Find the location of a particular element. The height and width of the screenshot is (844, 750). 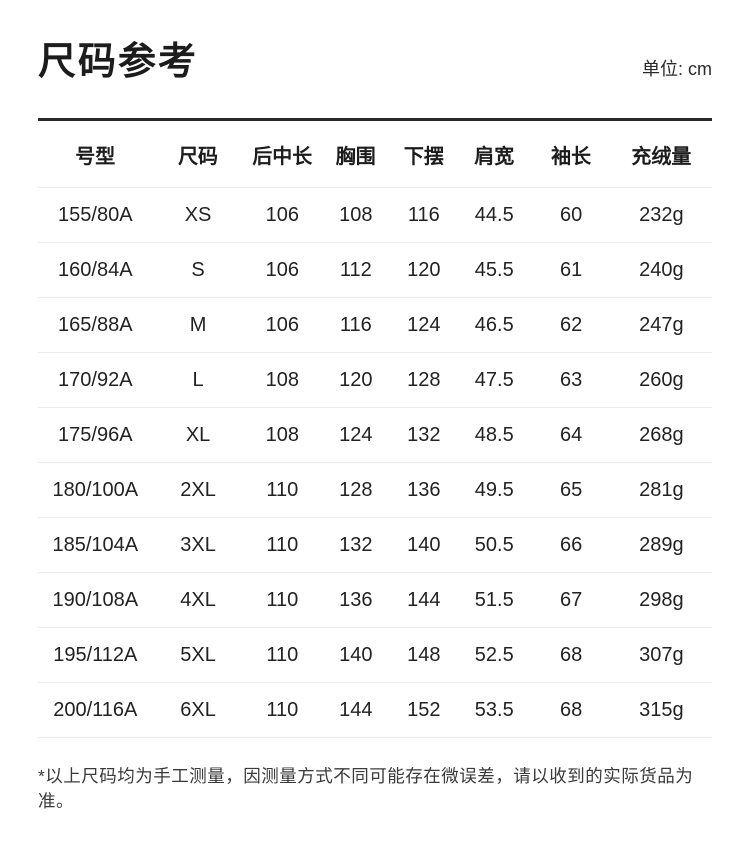

table-cell: 52.5 is located at coordinates (494, 655).